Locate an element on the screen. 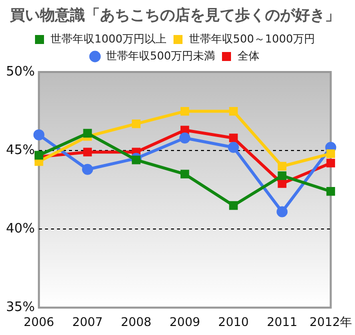  y-tick-label: 45% is located at coordinates (20, 150).